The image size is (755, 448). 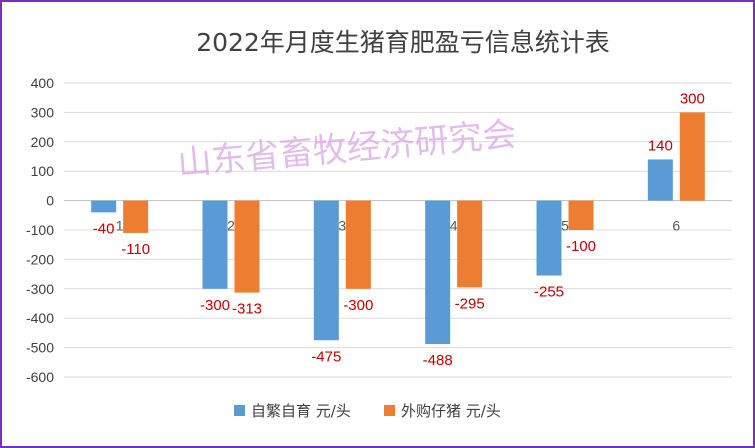 I want to click on y-tick-label: 100, so click(x=43, y=171).